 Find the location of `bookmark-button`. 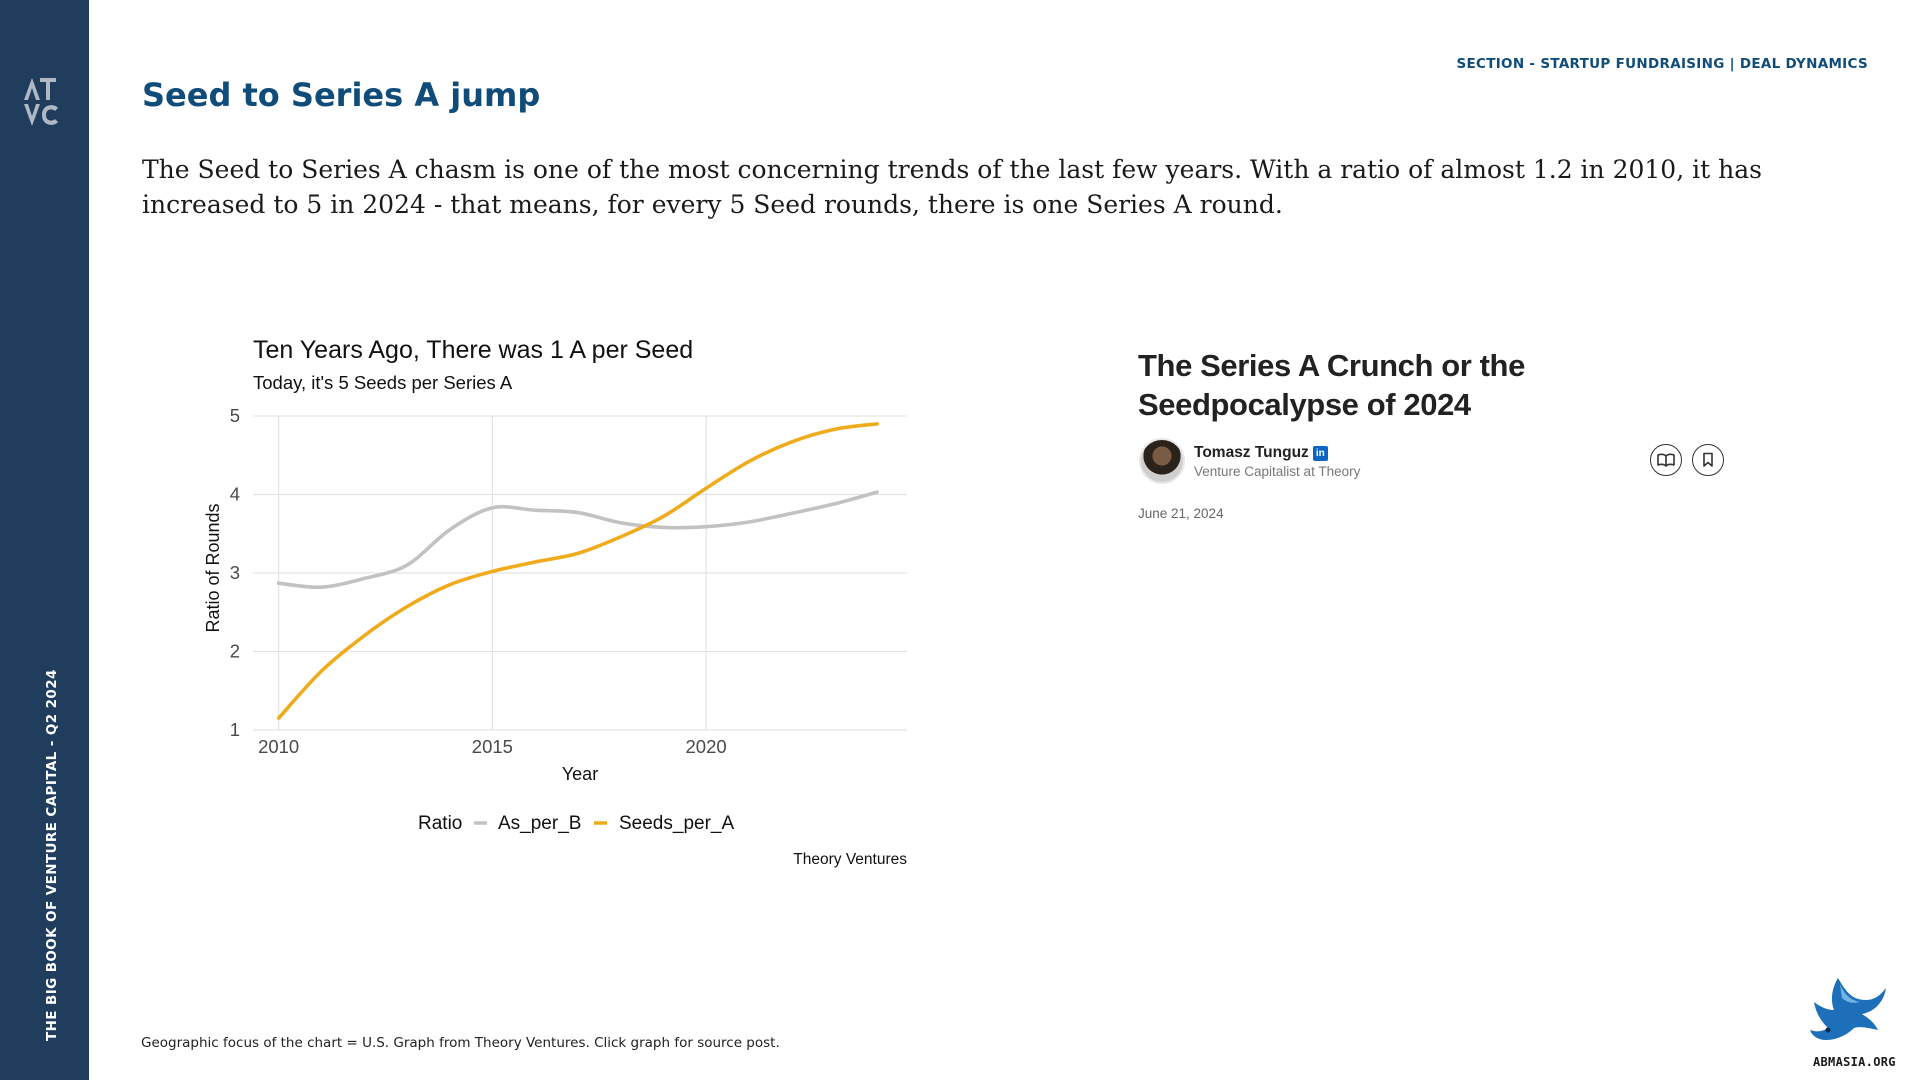

bookmark-button is located at coordinates (1708, 460).